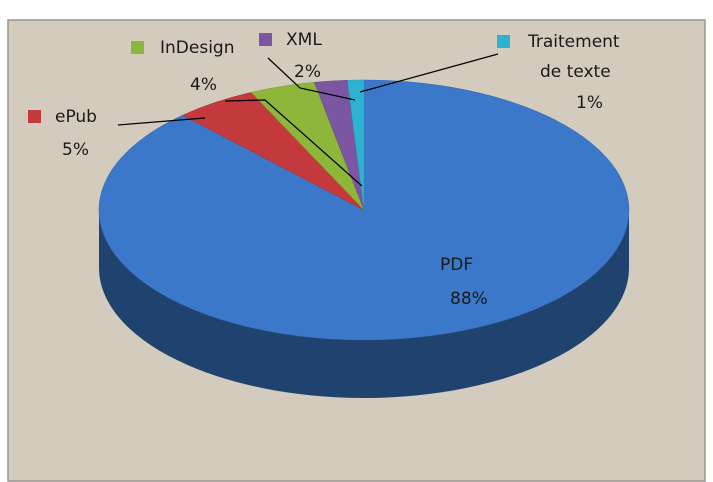 The width and height of the screenshot is (713, 482). What do you see at coordinates (307, 72) in the screenshot?
I see `value-label: 2%` at bounding box center [307, 72].